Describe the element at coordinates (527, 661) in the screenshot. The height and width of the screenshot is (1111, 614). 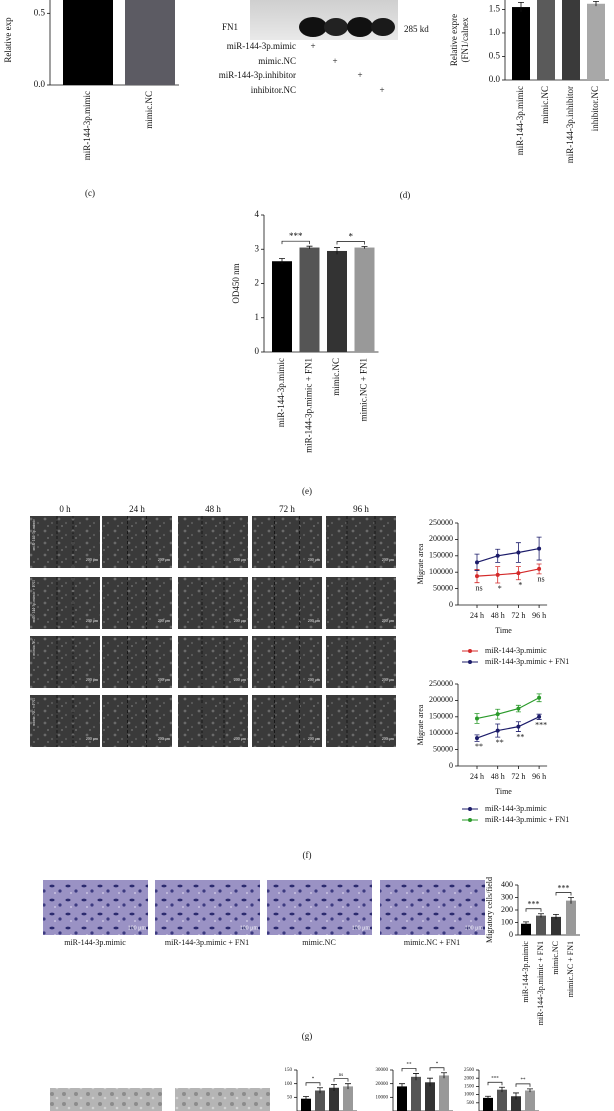
I see `legend-label: miR-144-3p.mimic + FN1` at that location.